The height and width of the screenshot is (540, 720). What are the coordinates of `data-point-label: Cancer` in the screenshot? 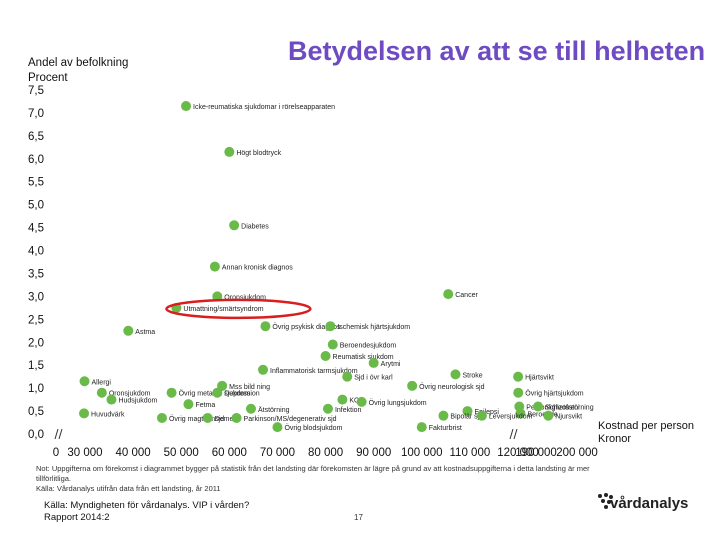 It's located at (466, 295).